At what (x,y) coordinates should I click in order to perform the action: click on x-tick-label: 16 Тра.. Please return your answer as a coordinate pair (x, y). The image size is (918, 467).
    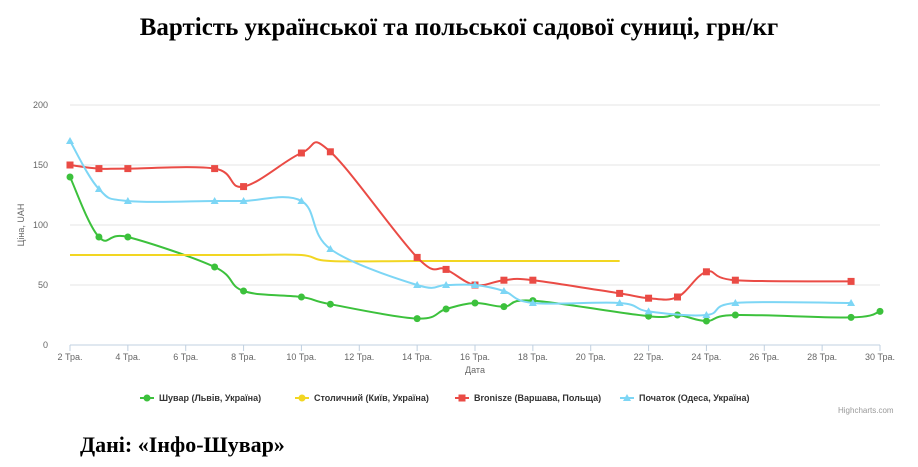
    Looking at the image, I should click on (475, 357).